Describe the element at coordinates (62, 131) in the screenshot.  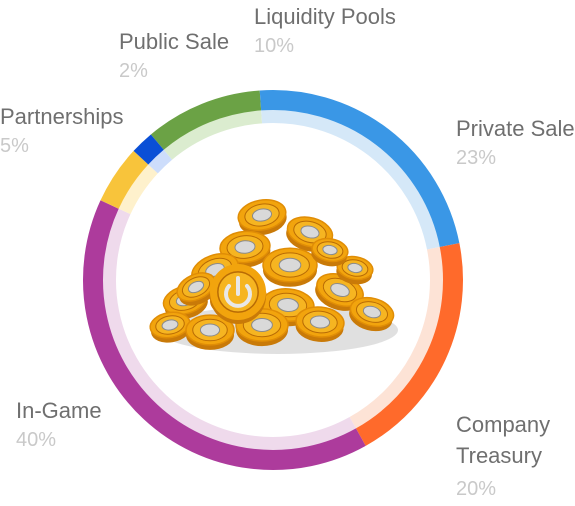
I see `label-partnerships: Partnerships 5%` at that location.